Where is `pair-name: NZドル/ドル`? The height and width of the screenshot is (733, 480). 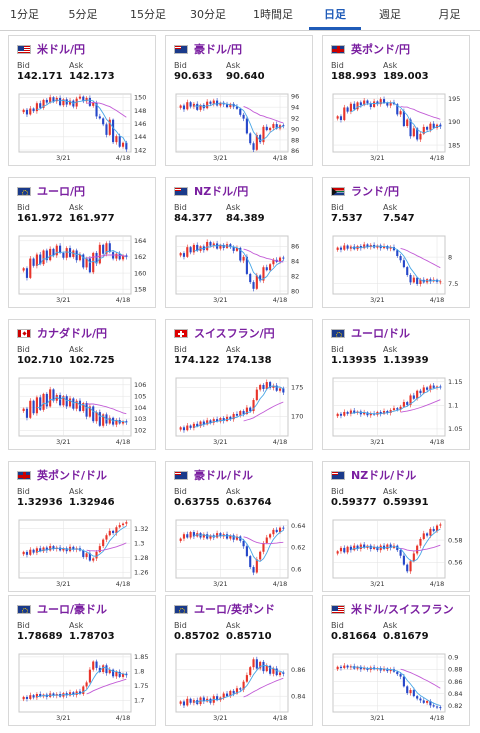 pair-name: NZドル/ドル is located at coordinates (384, 475).